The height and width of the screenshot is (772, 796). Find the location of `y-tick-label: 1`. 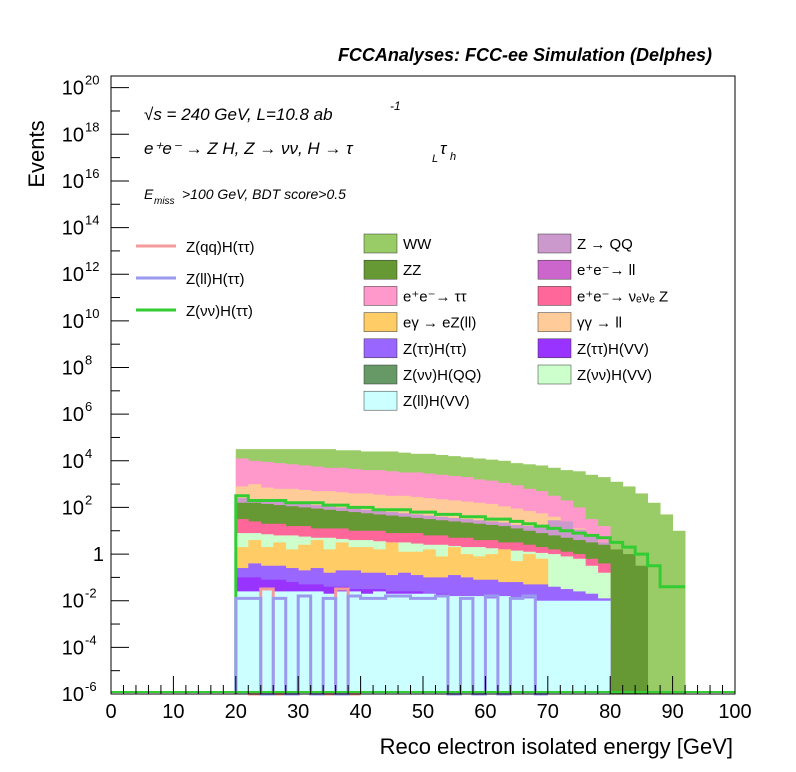

y-tick-label: 1 is located at coordinates (98, 555).